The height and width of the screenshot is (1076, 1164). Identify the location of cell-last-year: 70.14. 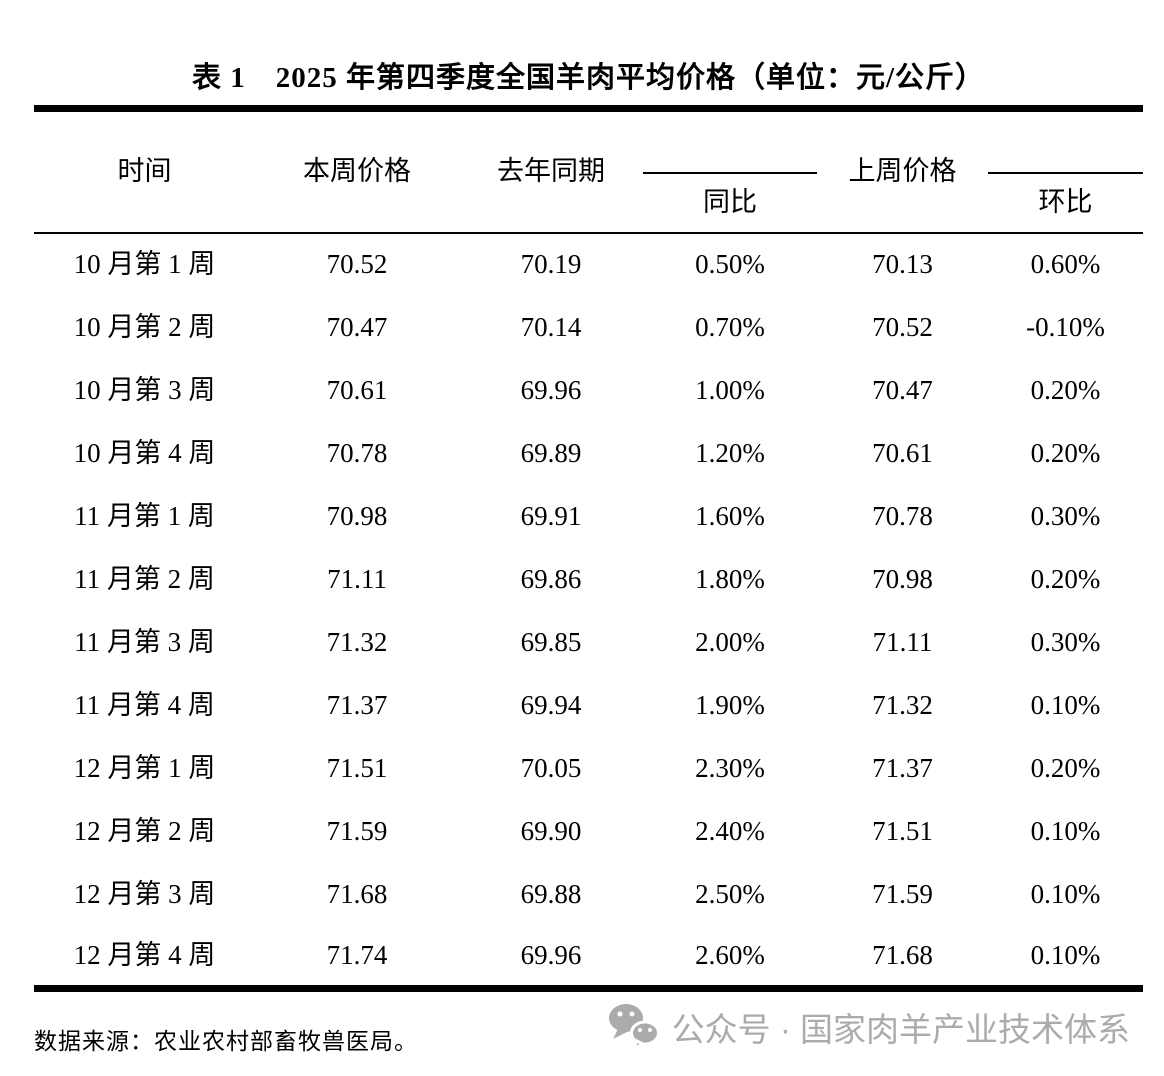
(551, 326).